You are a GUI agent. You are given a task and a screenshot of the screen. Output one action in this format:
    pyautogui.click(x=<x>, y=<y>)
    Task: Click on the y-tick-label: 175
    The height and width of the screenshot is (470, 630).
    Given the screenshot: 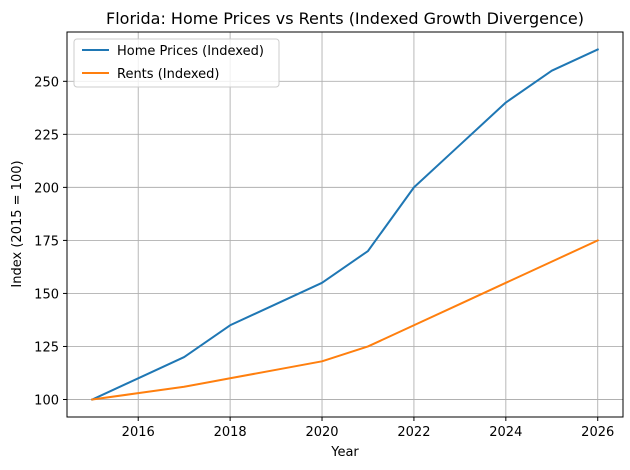 What is the action you would take?
    pyautogui.click(x=46, y=241)
    